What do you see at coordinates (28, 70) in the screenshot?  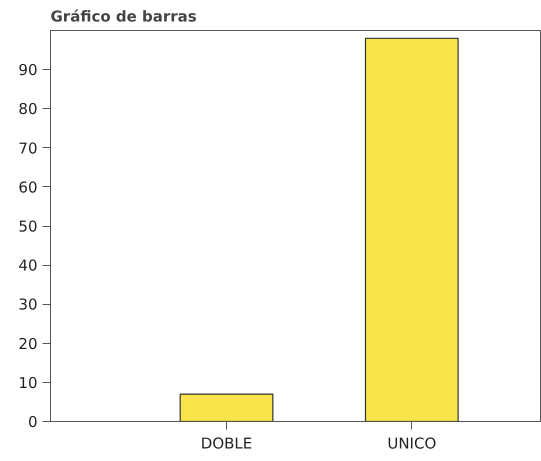 I see `y-tick-label: 90` at bounding box center [28, 70].